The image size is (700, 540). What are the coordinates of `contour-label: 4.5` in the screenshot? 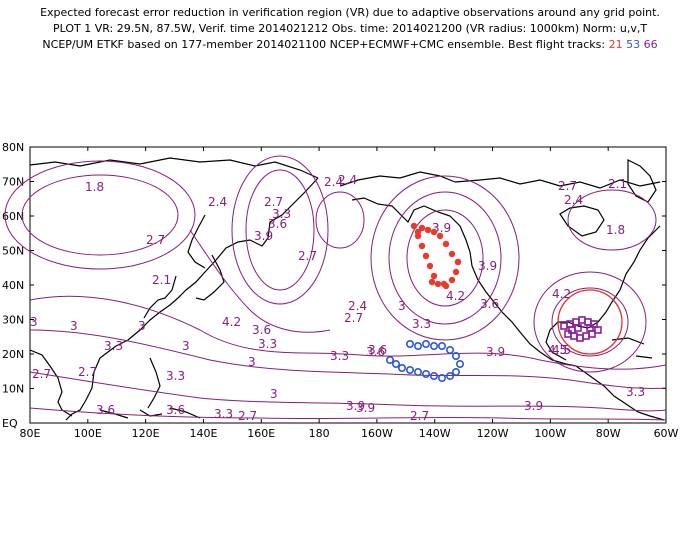 It's located at (561, 350).